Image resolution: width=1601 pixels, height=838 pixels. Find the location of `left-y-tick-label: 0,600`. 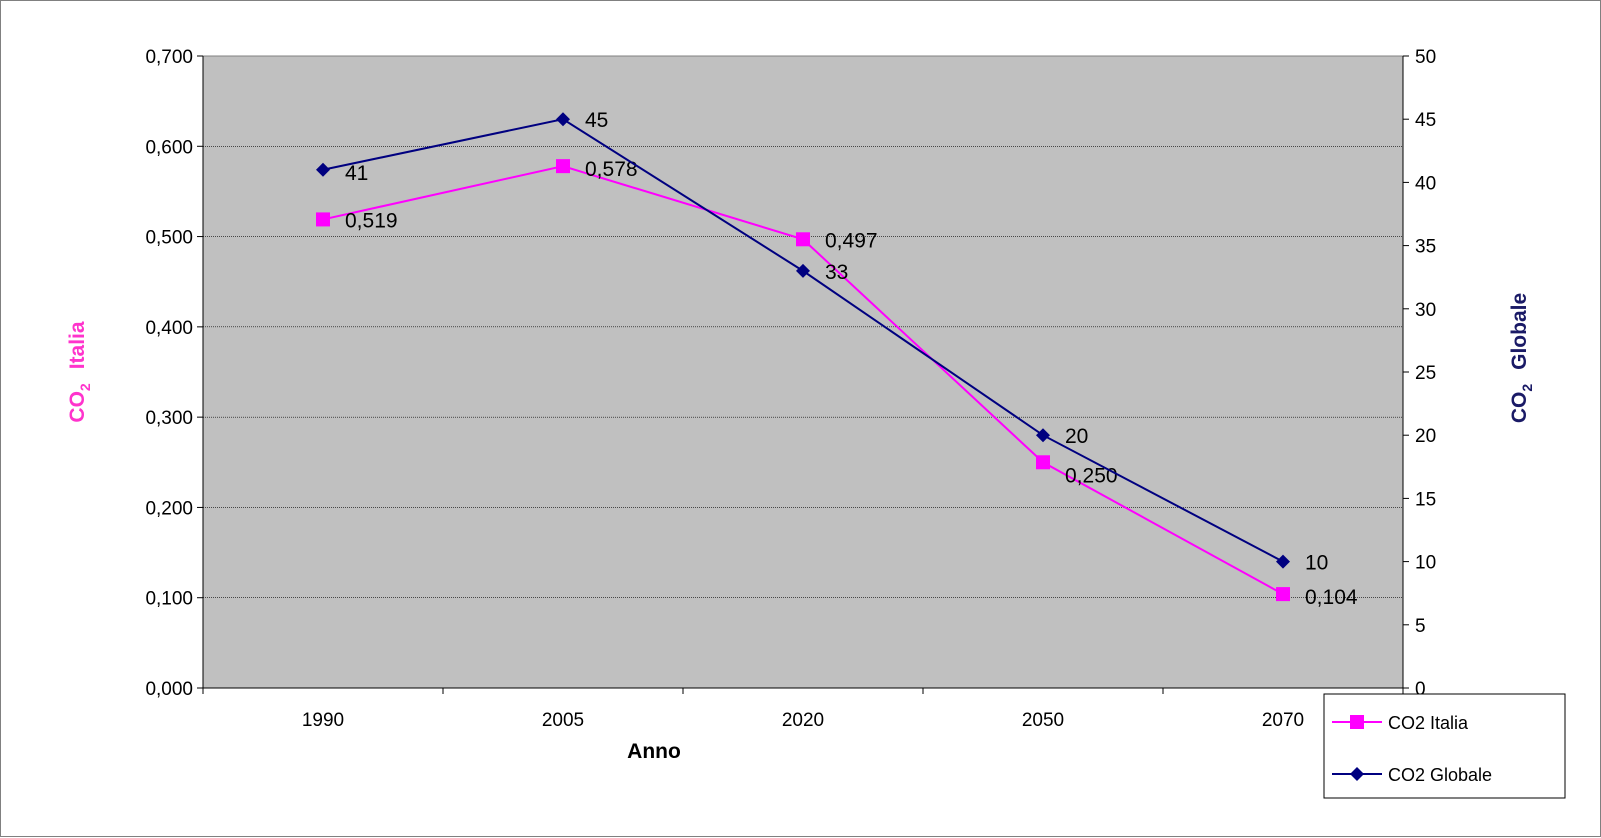

left-y-tick-label: 0,600 is located at coordinates (169, 147).